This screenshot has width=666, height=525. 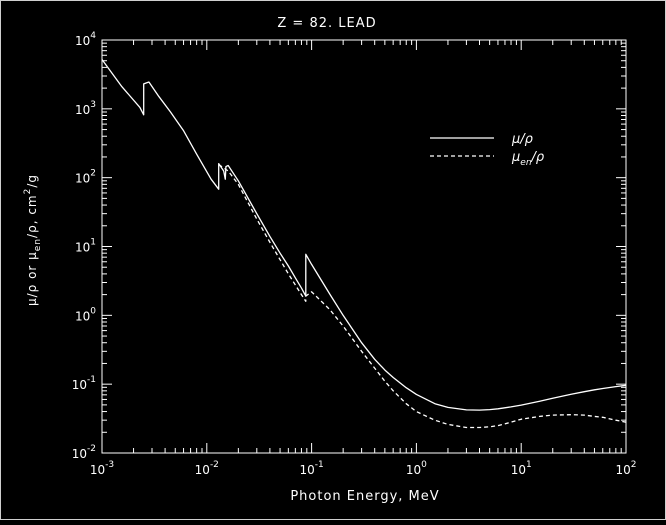 What do you see at coordinates (207, 468) in the screenshot?
I see `x-tick-label: 10⁻²` at bounding box center [207, 468].